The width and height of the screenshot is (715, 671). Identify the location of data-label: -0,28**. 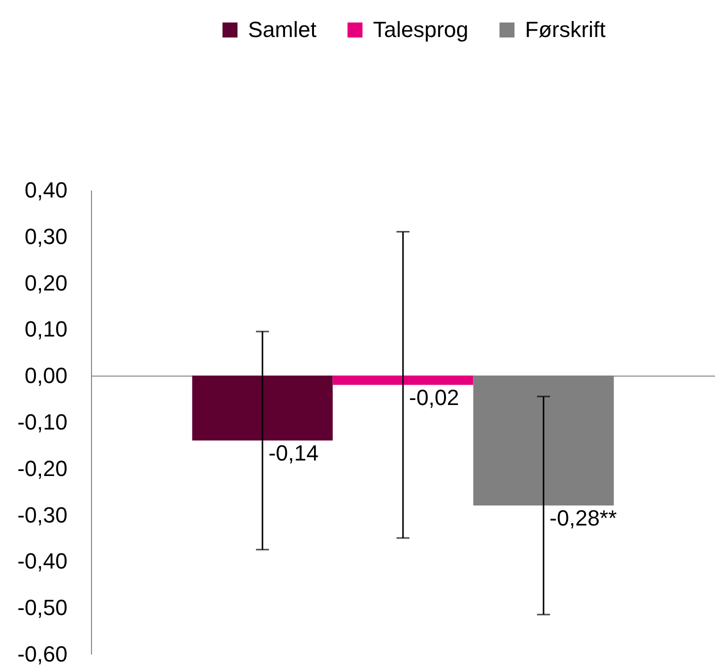
(584, 518).